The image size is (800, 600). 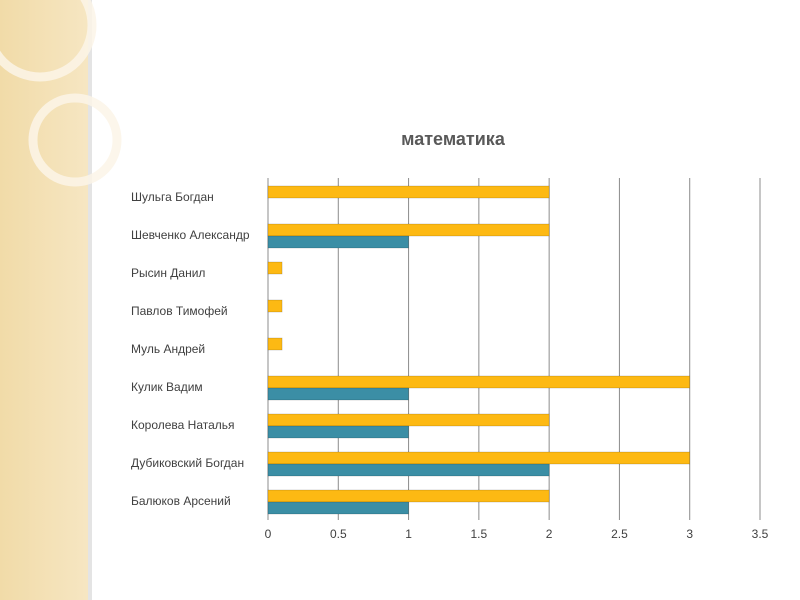 I want to click on x-tick-label: 1, so click(x=408, y=534).